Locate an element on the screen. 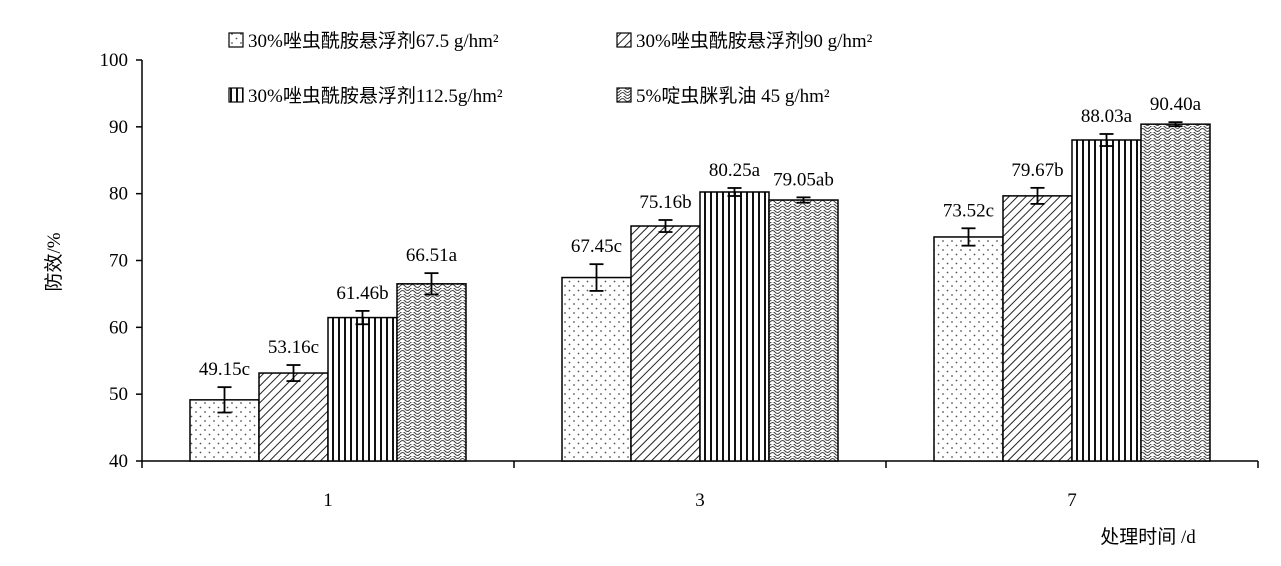 The width and height of the screenshot is (1281, 566). y-tick-label-50: 50 is located at coordinates (118, 394).